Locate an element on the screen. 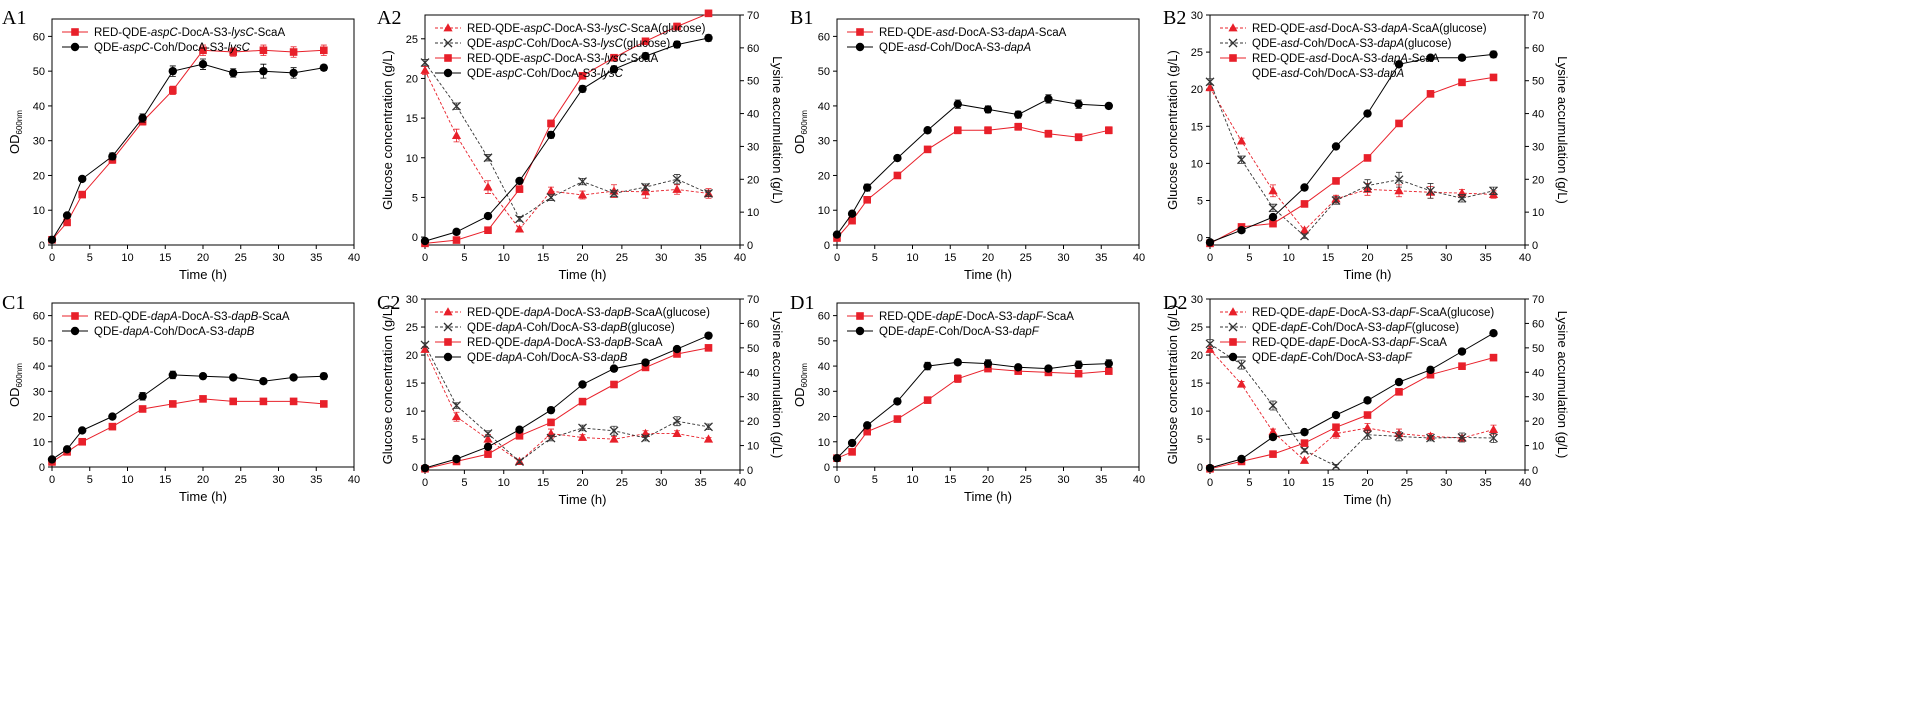 The width and height of the screenshot is (1908, 704). panel-label: B1 is located at coordinates (801, 18).